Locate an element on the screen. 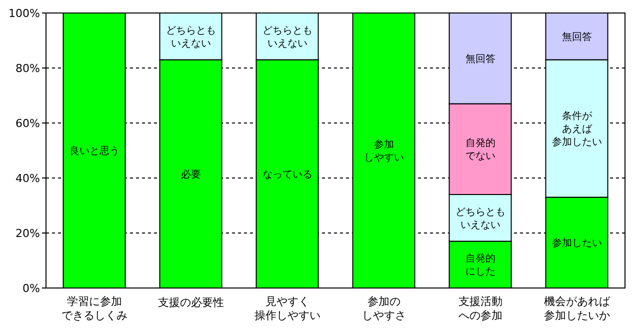  y-tick-label: 60% is located at coordinates (28, 123).